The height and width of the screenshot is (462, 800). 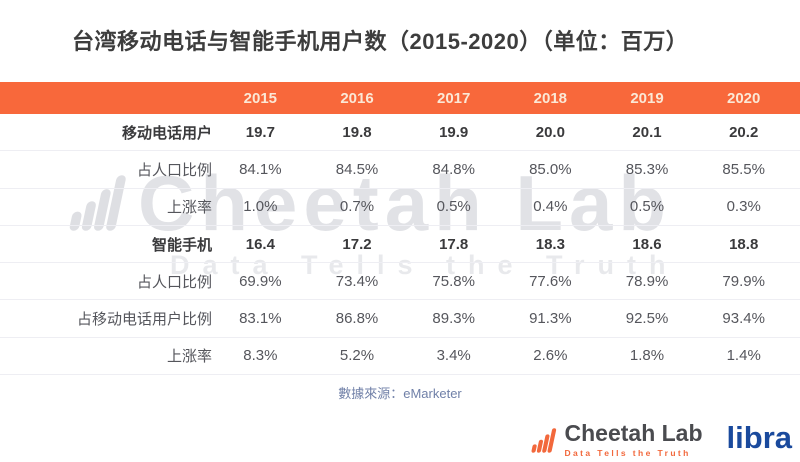 I want to click on cell-value: 18.6, so click(x=647, y=244).